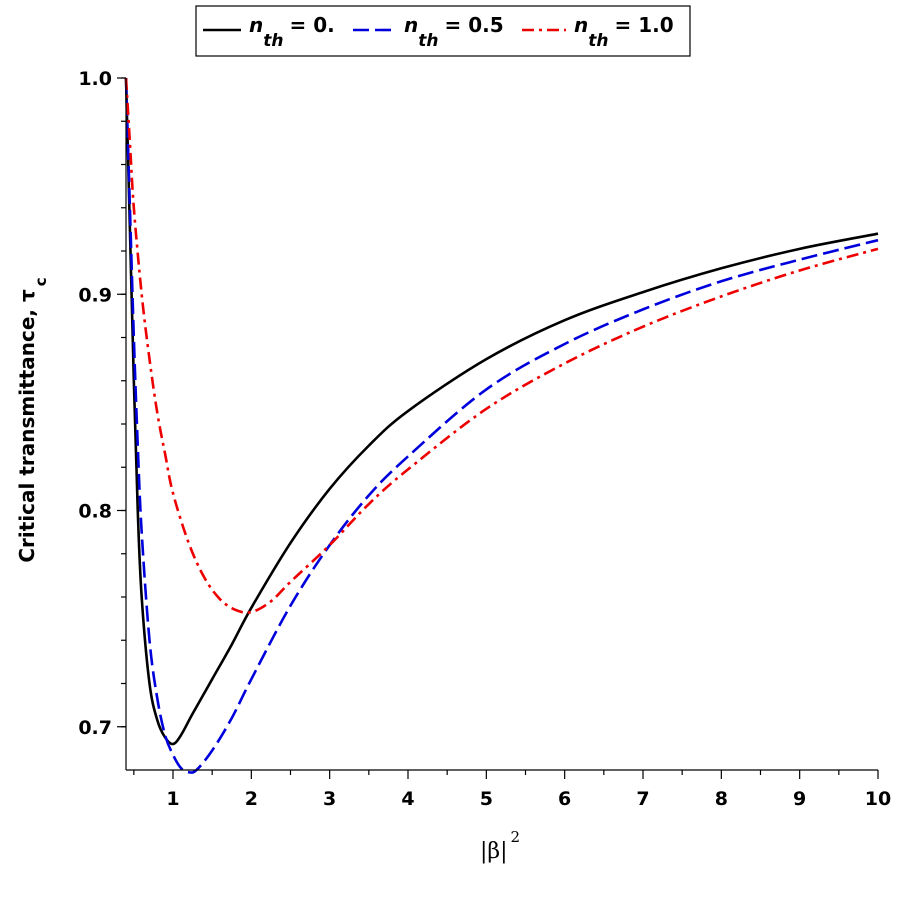 This screenshot has height=900, width=900. I want to click on legend-item-series-0: nth = 0., so click(269, 32).